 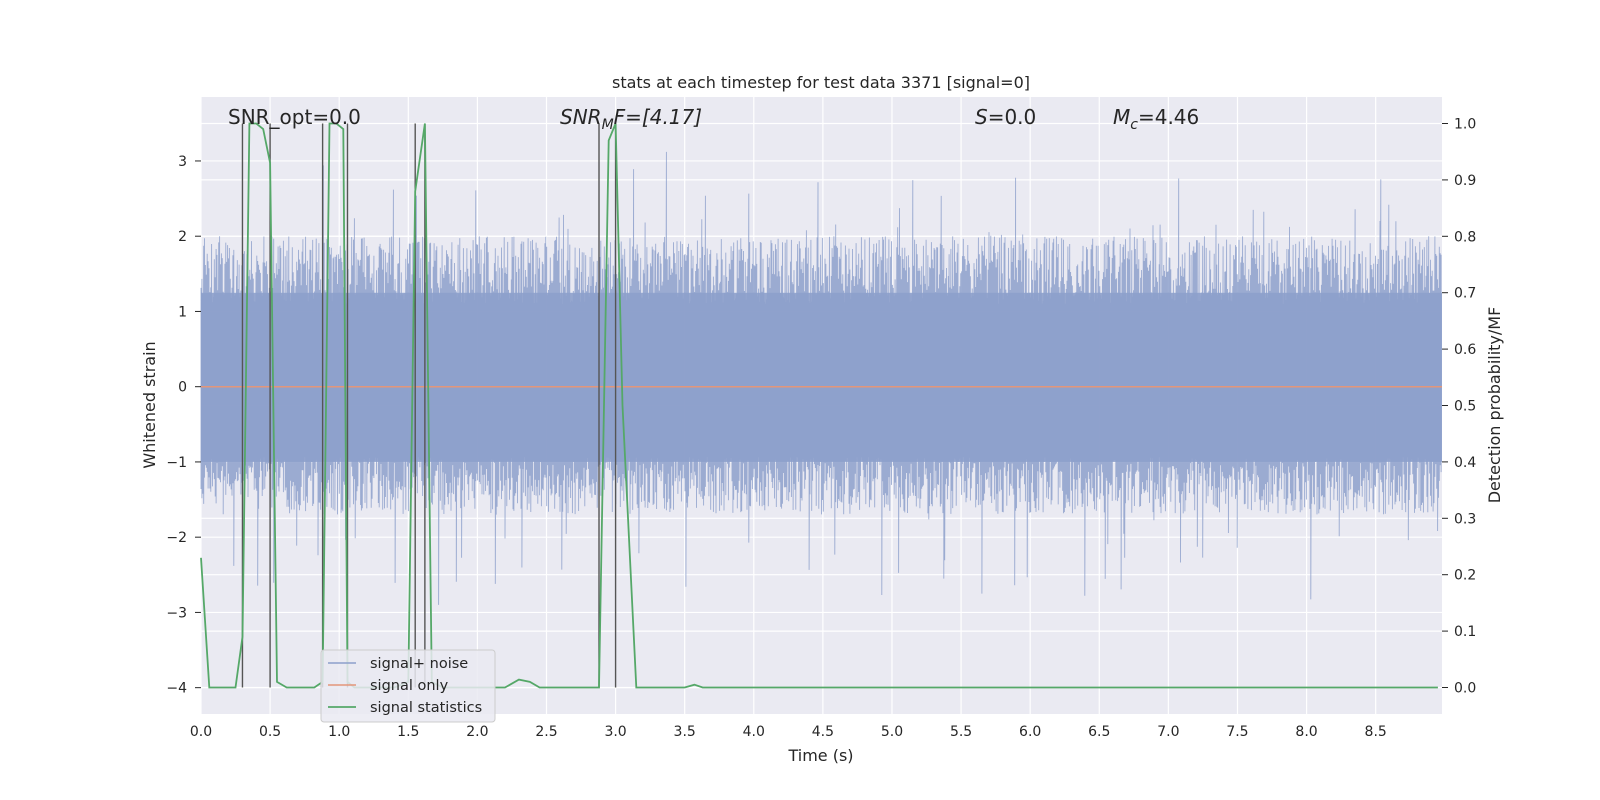 I want to click on annotation-snr-mf-sub: M, so click(x=608, y=125).